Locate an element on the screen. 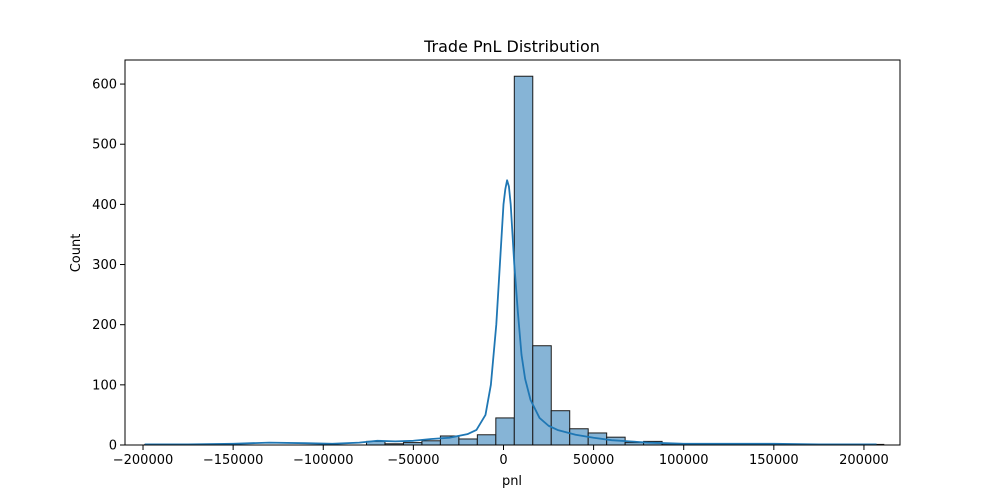 The height and width of the screenshot is (500, 1000). x-tick-label: 150000 is located at coordinates (774, 460).